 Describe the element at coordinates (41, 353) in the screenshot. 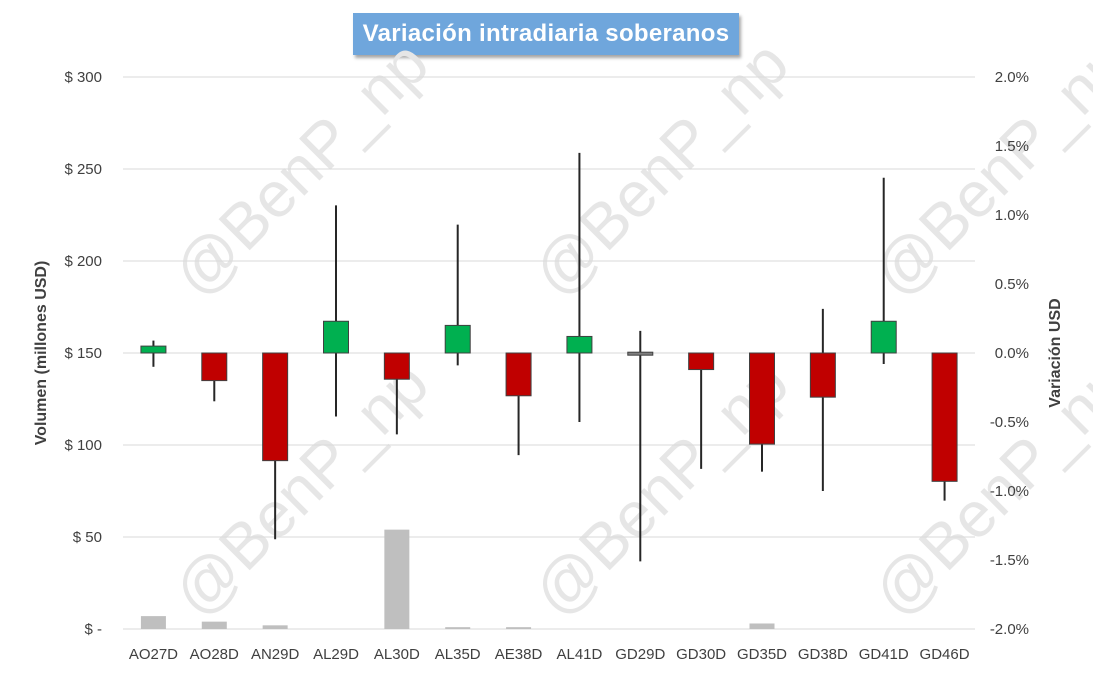

I see `left-axis-title: Volumen (millones USD)` at that location.